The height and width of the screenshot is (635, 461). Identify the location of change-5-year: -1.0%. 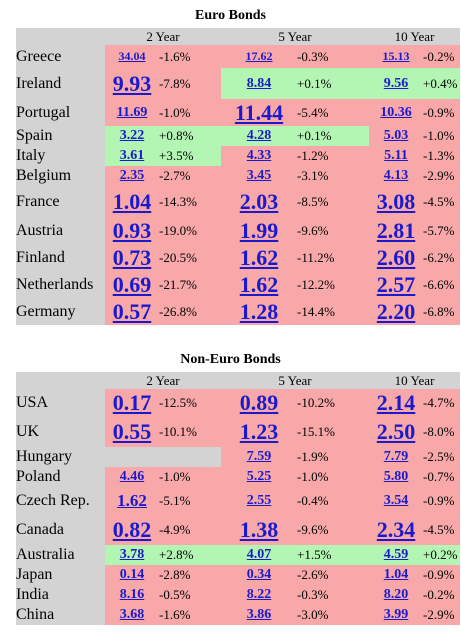
(333, 477).